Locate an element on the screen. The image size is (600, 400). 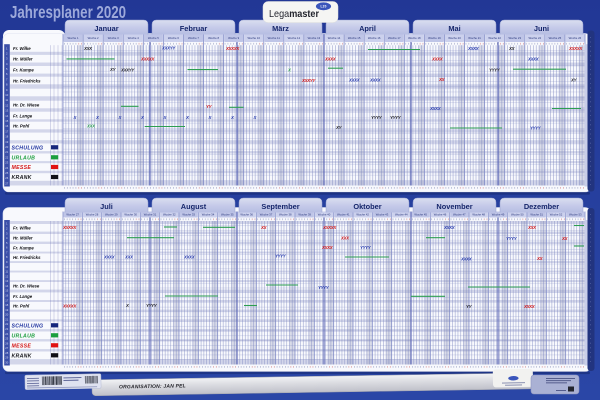
svg-text: 21 is located at coordinates (6, 152).